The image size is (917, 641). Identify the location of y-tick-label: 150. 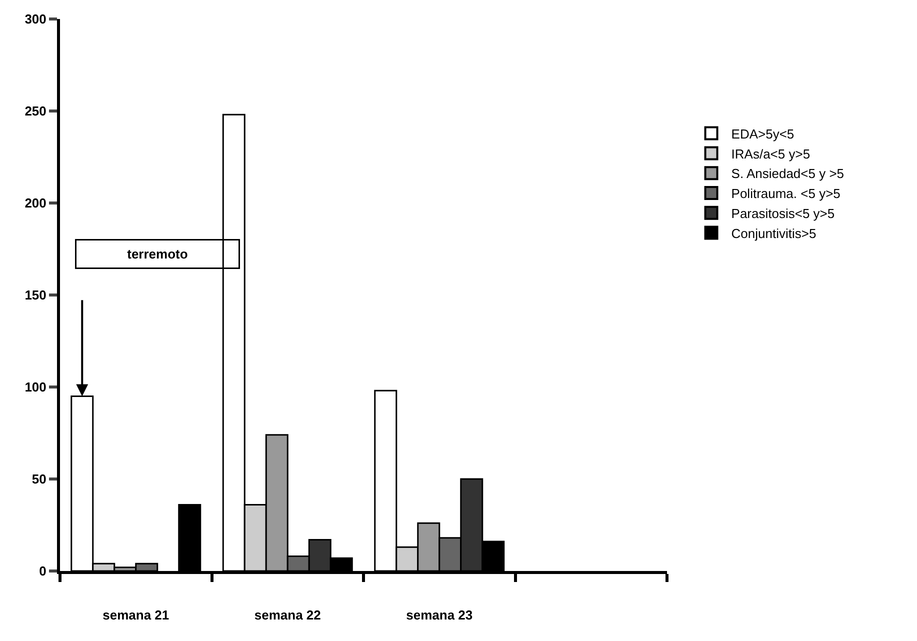
(35, 295).